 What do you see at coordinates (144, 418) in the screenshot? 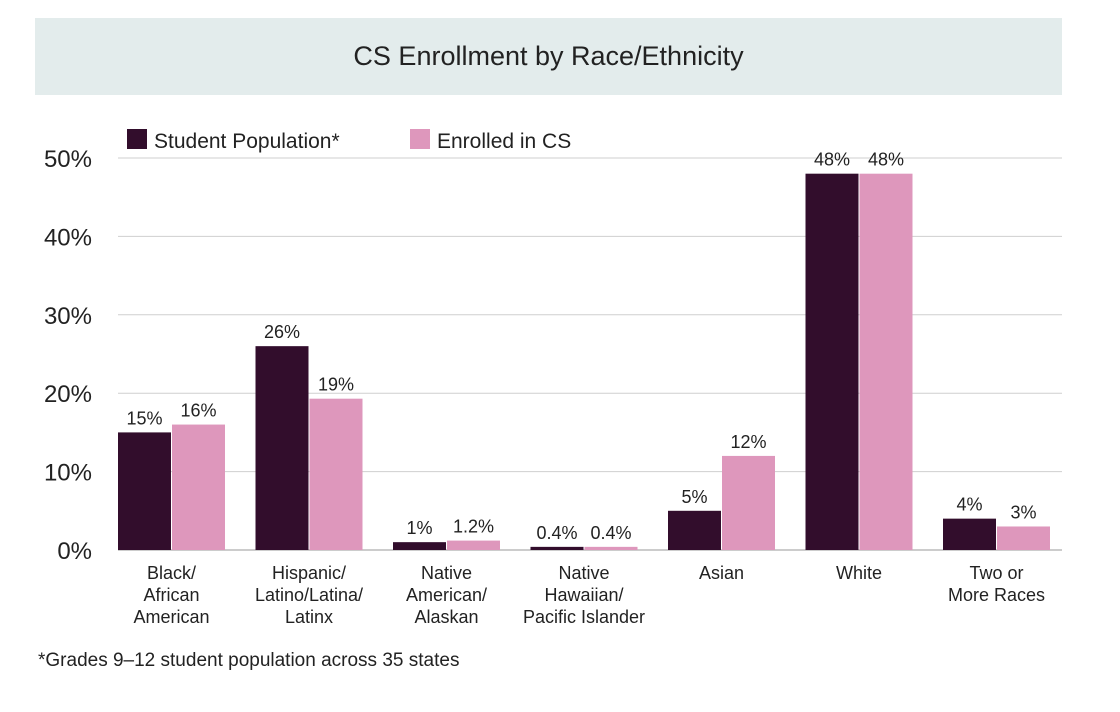
I see `data-label: 15%` at bounding box center [144, 418].